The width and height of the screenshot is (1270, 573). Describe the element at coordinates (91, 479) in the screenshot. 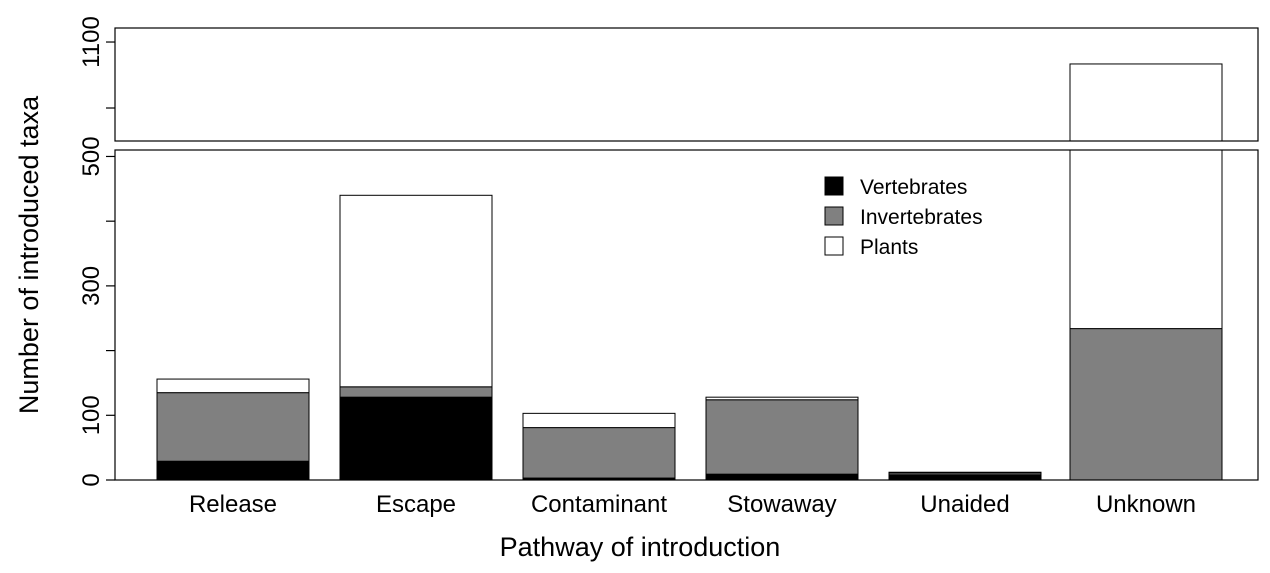

I see `y-tick-label: 0` at that location.